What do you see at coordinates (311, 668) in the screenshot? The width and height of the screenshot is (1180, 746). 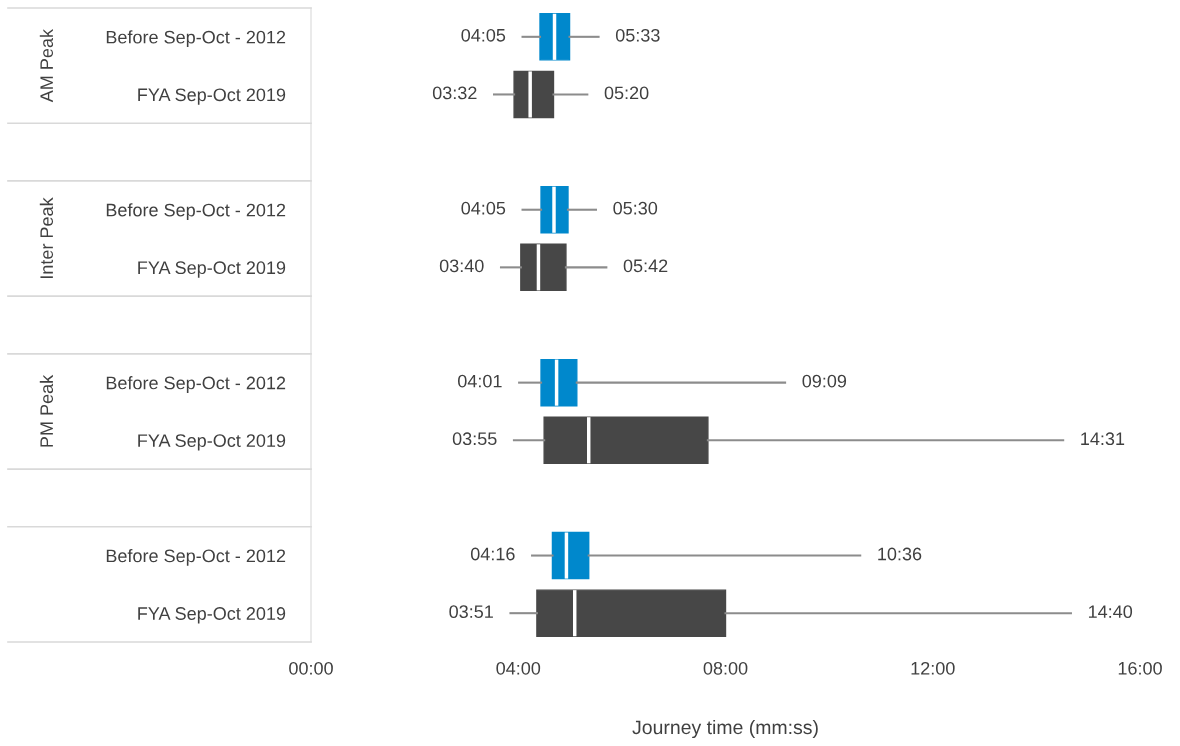 I see `x-tick-label: 00:00` at bounding box center [311, 668].